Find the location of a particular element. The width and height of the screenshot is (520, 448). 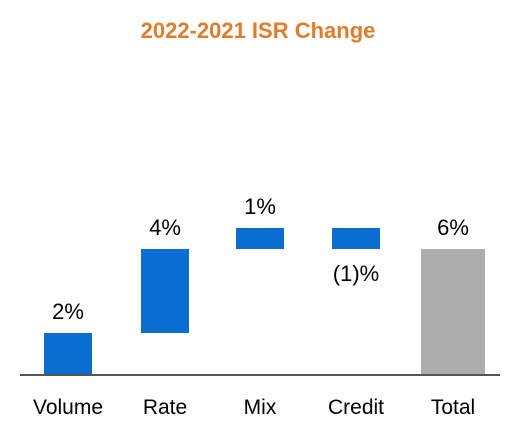

bar-mix is located at coordinates (260, 238).